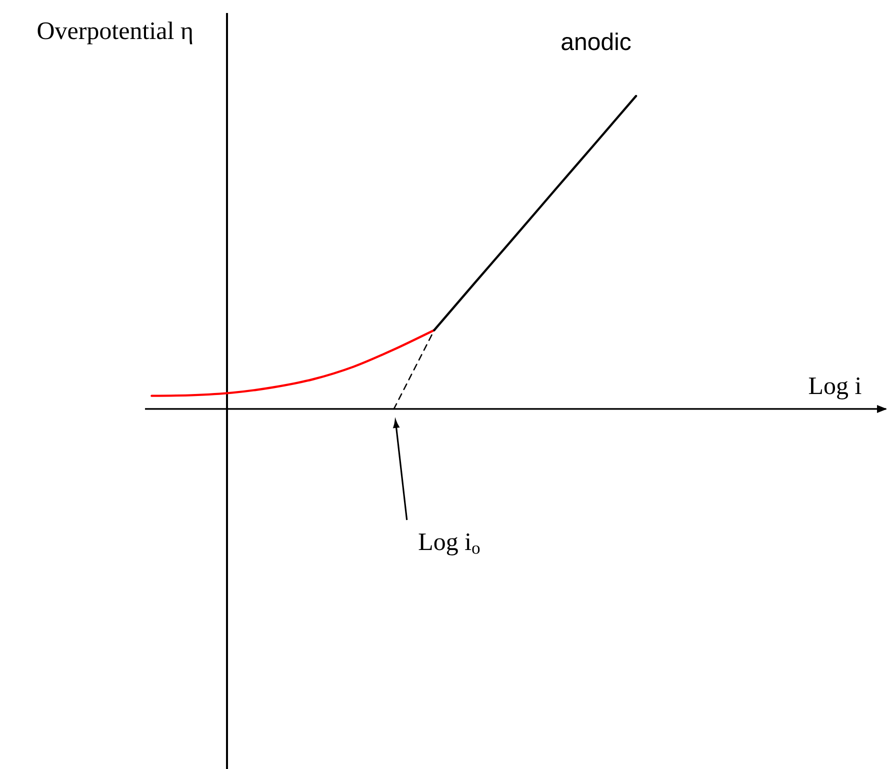 The width and height of the screenshot is (887, 769). Describe the element at coordinates (115, 33) in the screenshot. I see `y-axis-title: Overpotential η` at that location.